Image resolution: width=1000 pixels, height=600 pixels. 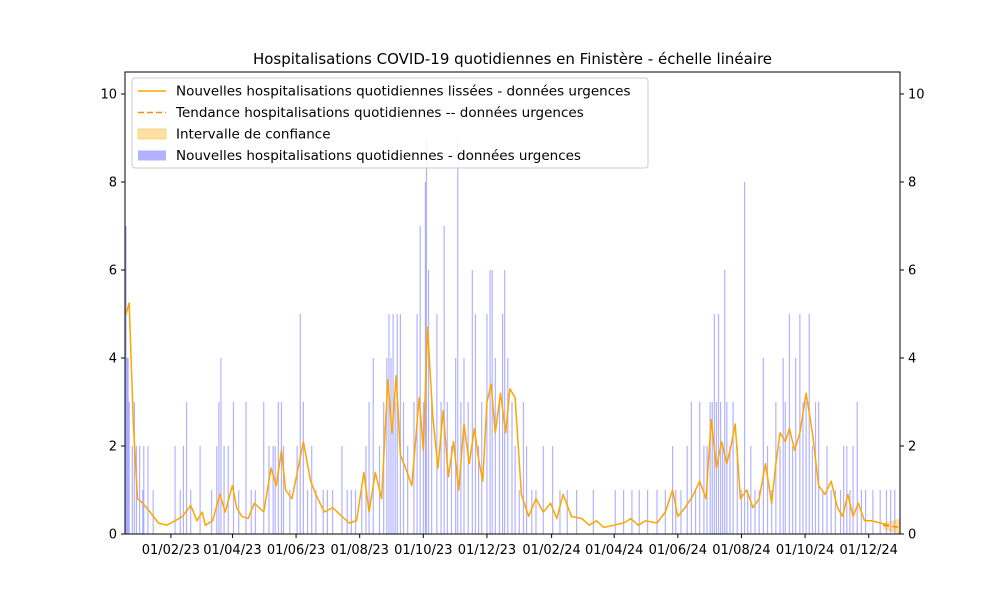 I want to click on x-tick-label: 01/10/24, so click(x=805, y=550).